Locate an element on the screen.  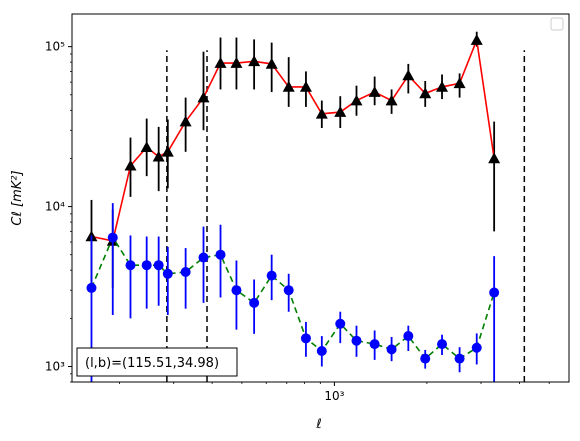
legend-box is located at coordinates (557, 24).